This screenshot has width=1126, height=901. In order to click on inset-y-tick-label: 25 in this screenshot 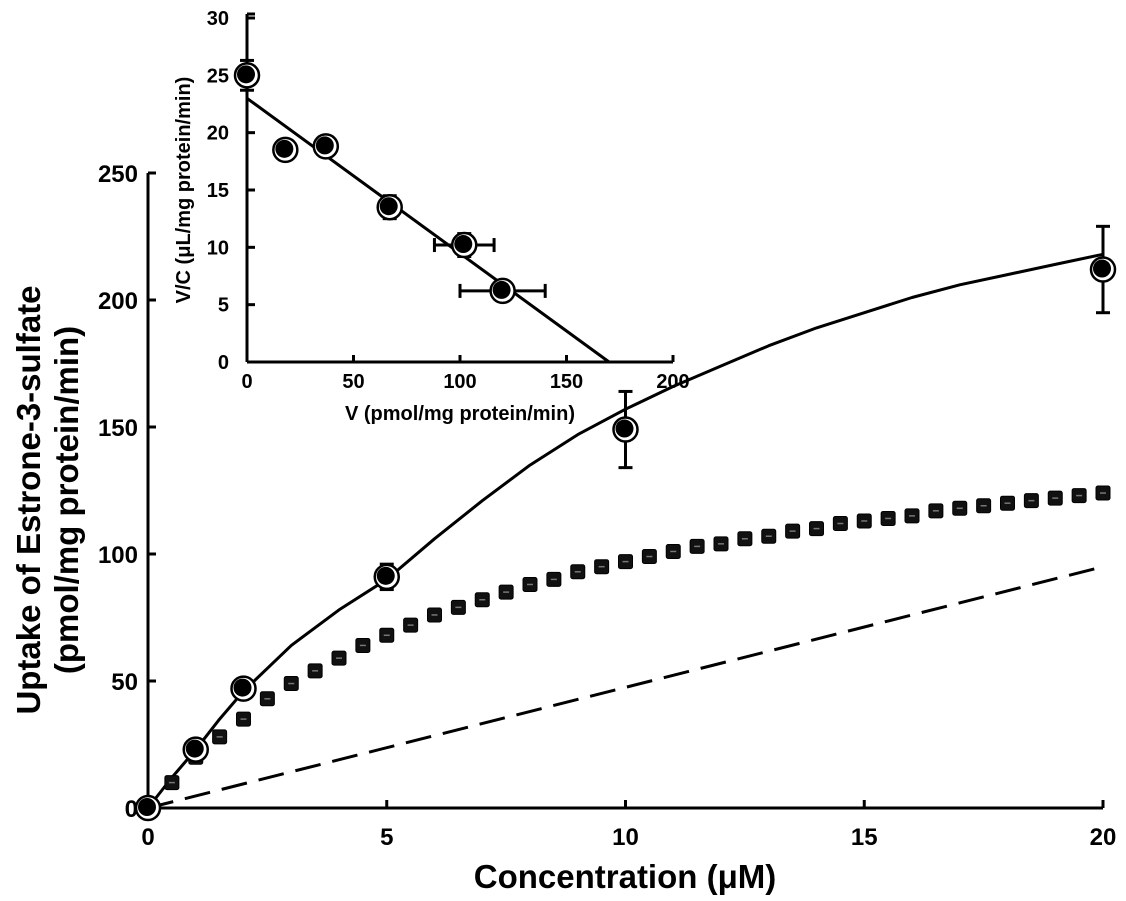, I will do `click(218, 76)`.